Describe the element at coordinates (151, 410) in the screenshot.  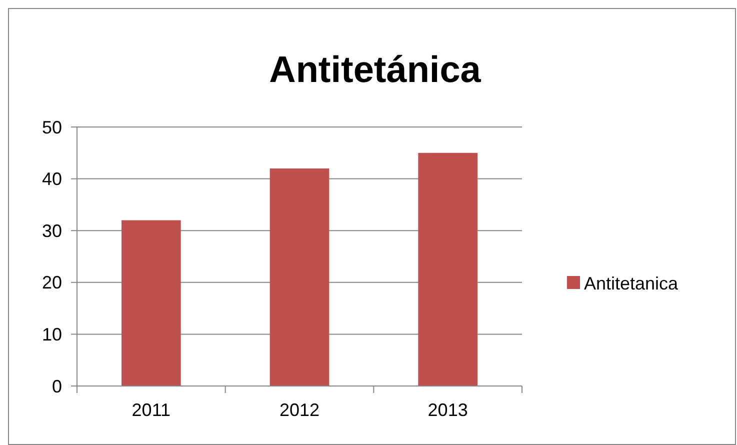
I see `x-tick-label: 2011` at that location.